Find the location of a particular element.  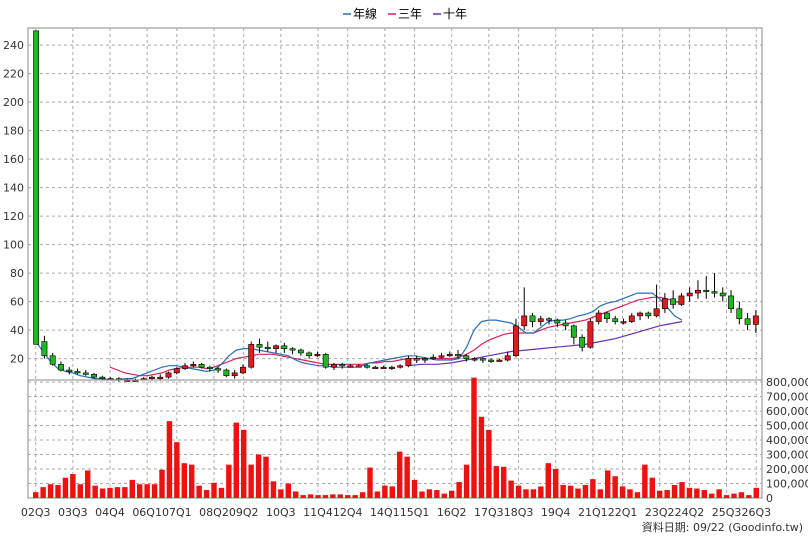

price-tick-label: 20 is located at coordinates (17, 359).